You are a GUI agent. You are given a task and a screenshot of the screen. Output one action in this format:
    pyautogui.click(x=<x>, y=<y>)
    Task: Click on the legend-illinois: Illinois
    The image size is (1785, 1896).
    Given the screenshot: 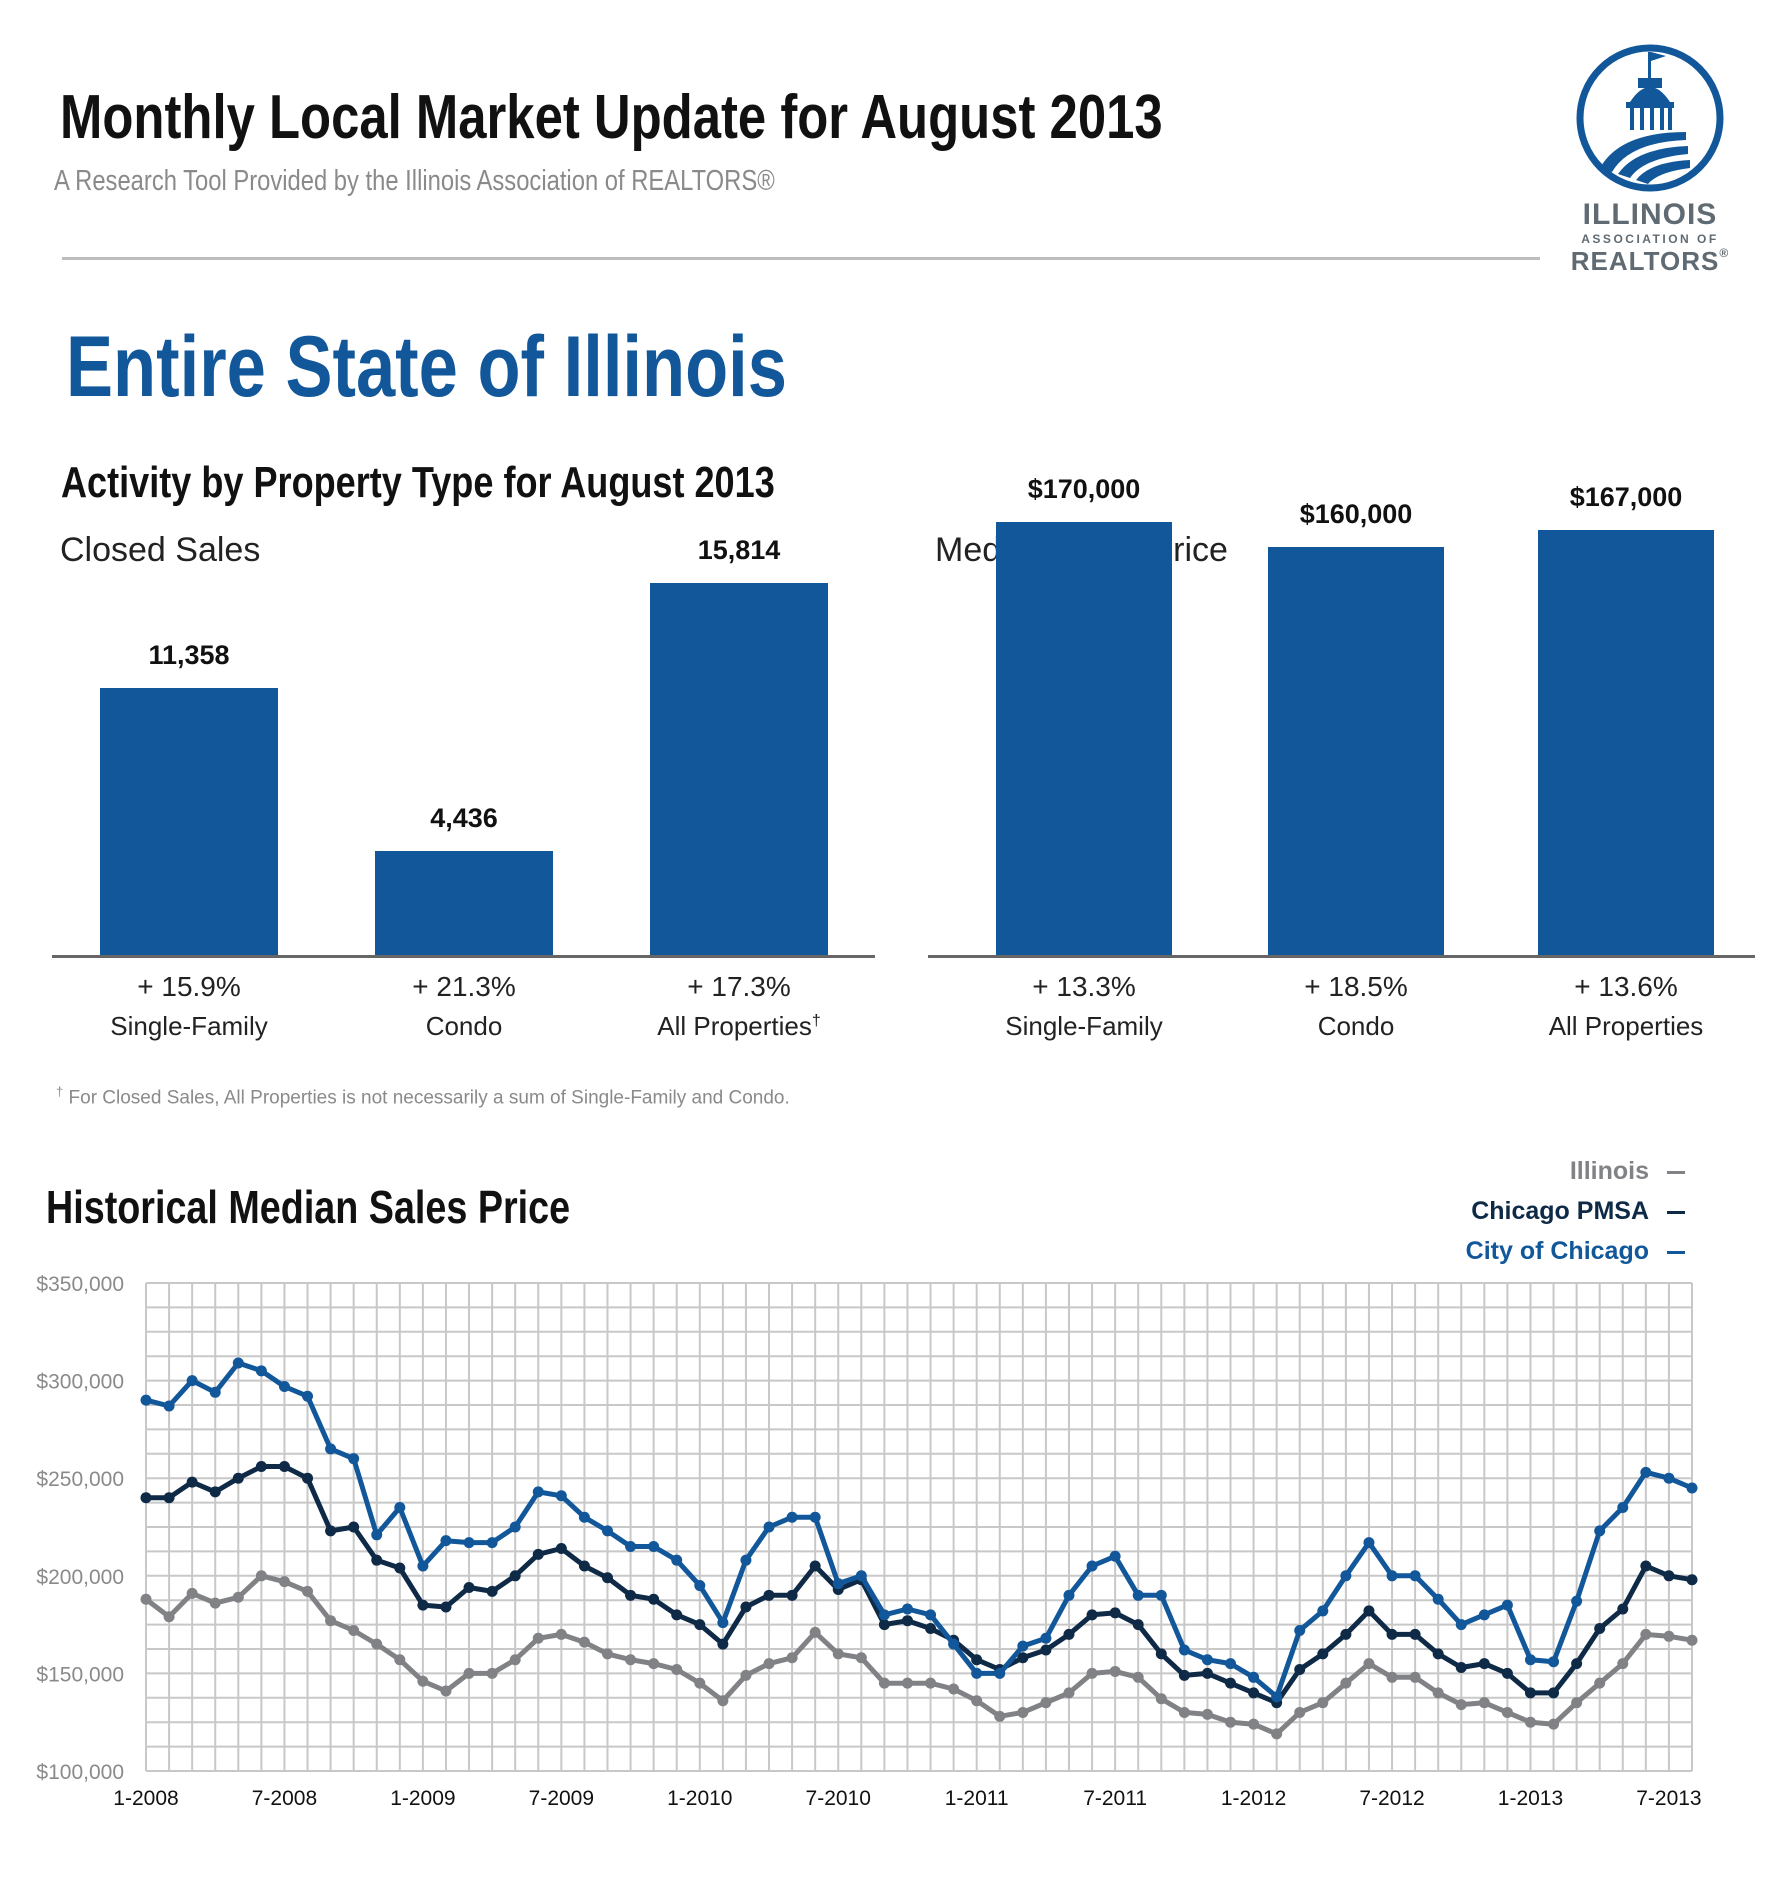 What is the action you would take?
    pyautogui.click(x=1627, y=1171)
    